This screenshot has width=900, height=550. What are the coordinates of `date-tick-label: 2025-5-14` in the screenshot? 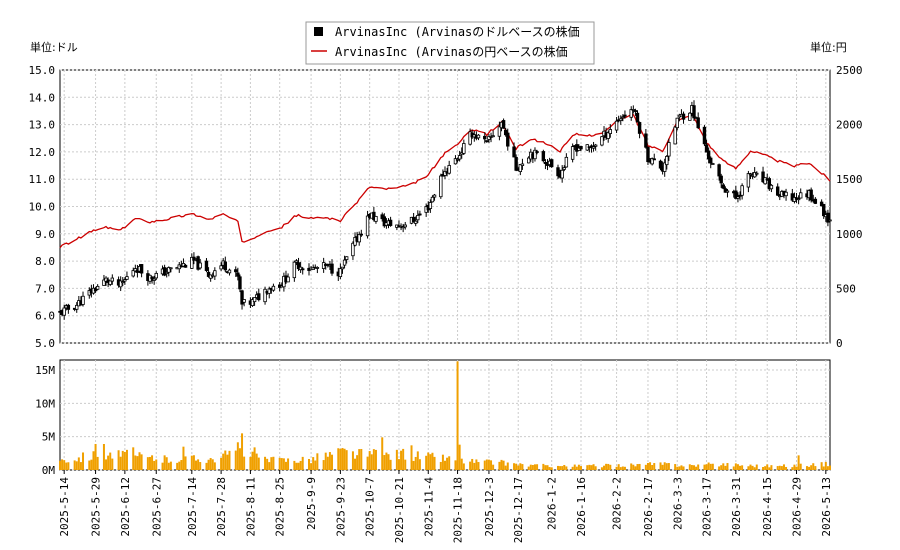 It's located at (64, 507).